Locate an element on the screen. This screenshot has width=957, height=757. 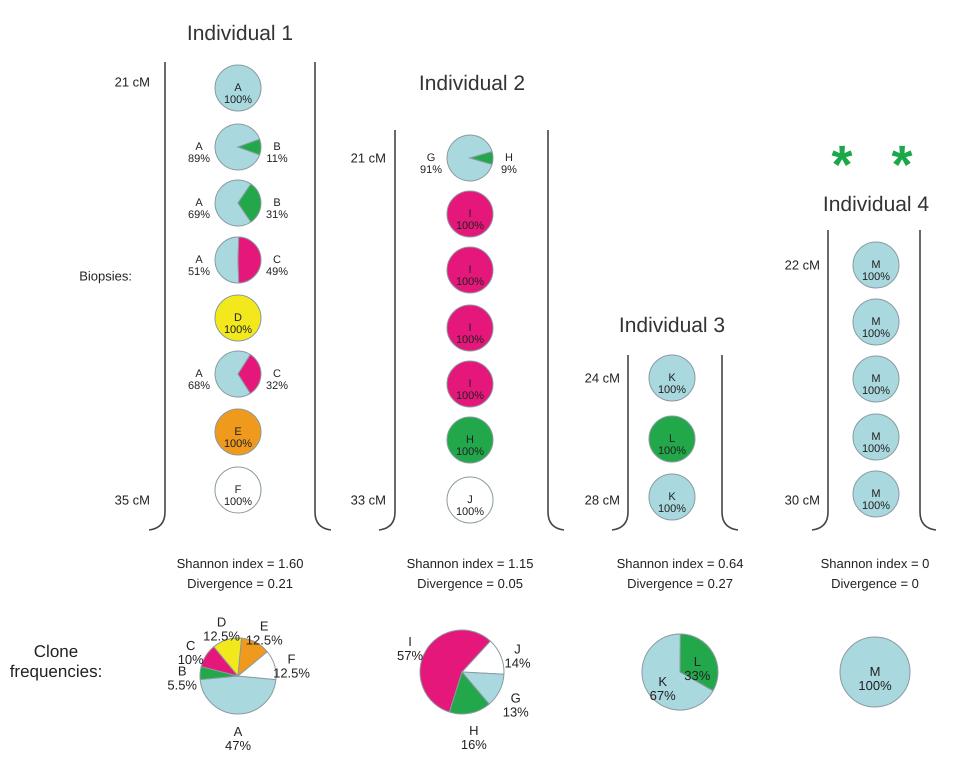
data-label: 11% is located at coordinates (277, 159).